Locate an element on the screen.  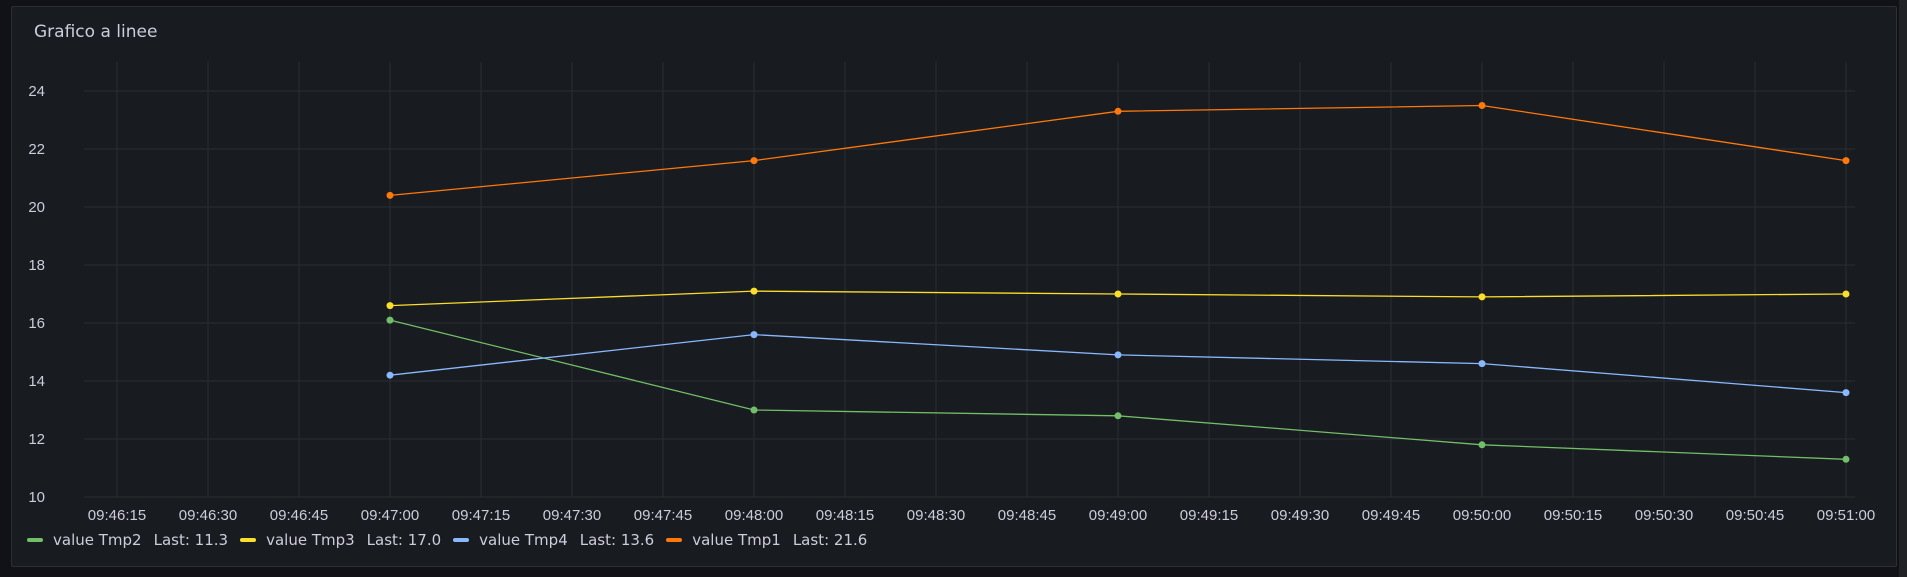
x-tick-label: 09:50:00 is located at coordinates (1482, 515).